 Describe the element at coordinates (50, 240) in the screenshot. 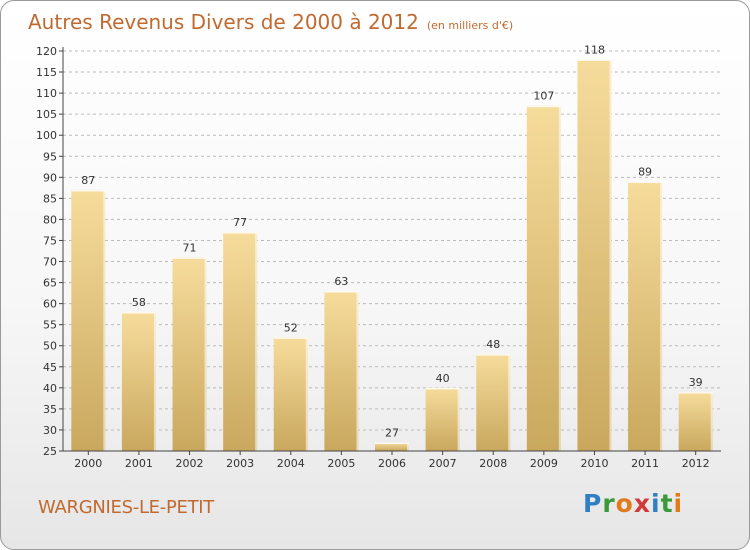

I see `y-tick-label: 75` at that location.